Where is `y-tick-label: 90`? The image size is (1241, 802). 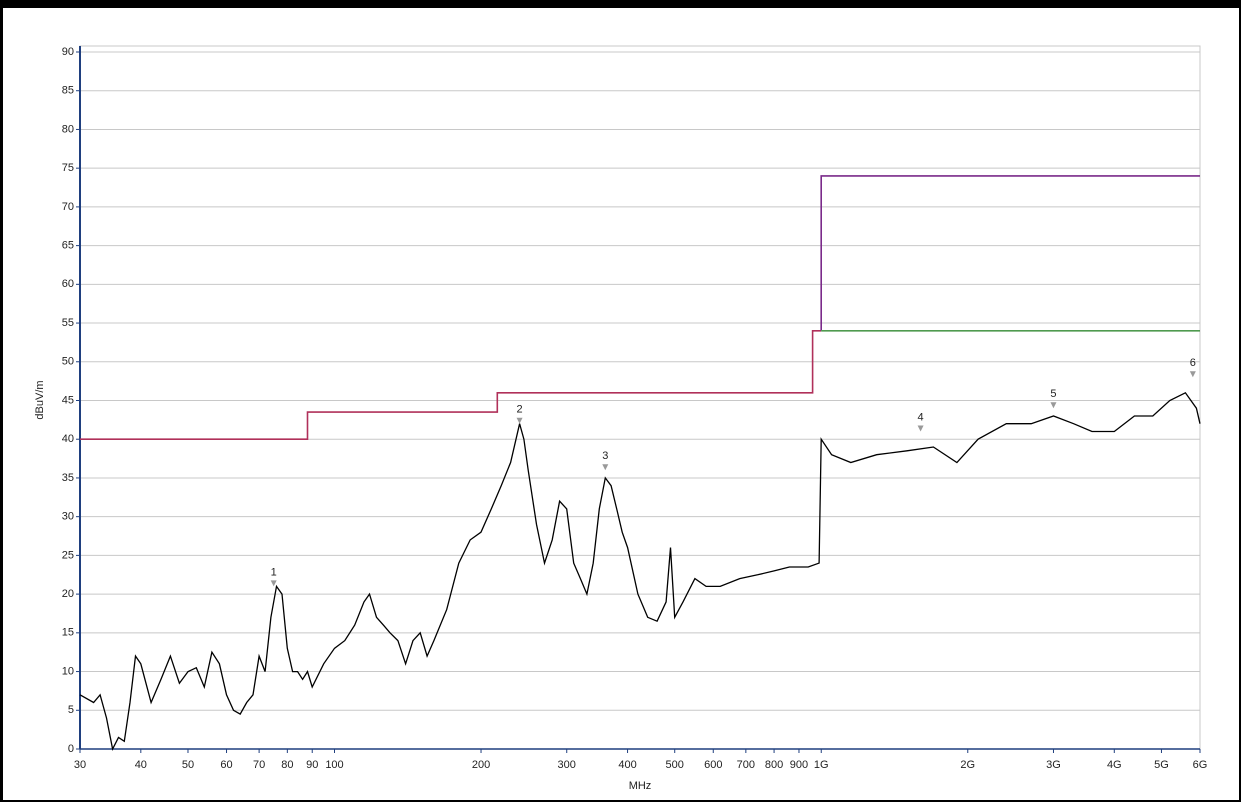
y-tick-label: 90 is located at coordinates (68, 52).